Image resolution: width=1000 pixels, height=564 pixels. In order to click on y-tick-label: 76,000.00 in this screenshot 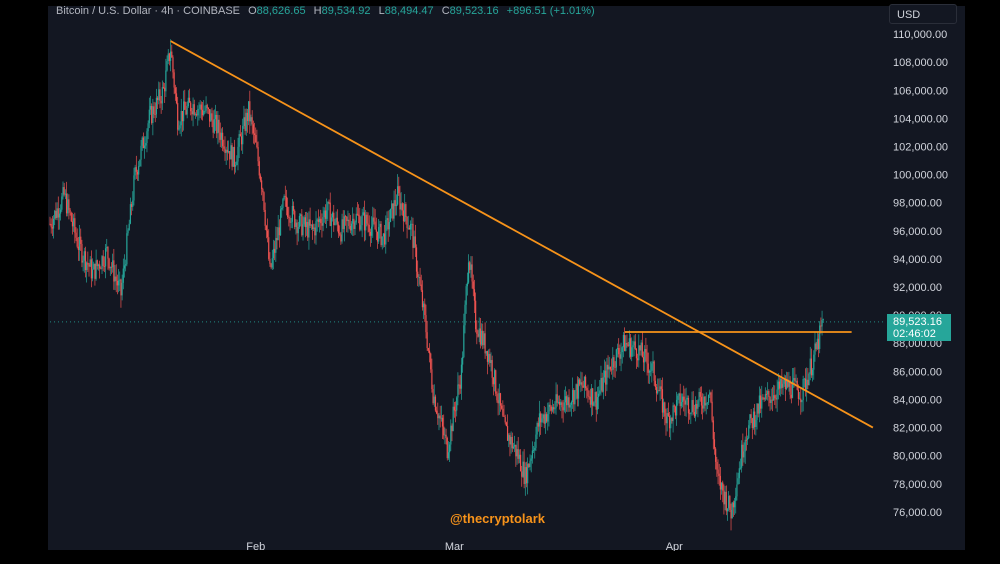, I will do `click(917, 513)`.